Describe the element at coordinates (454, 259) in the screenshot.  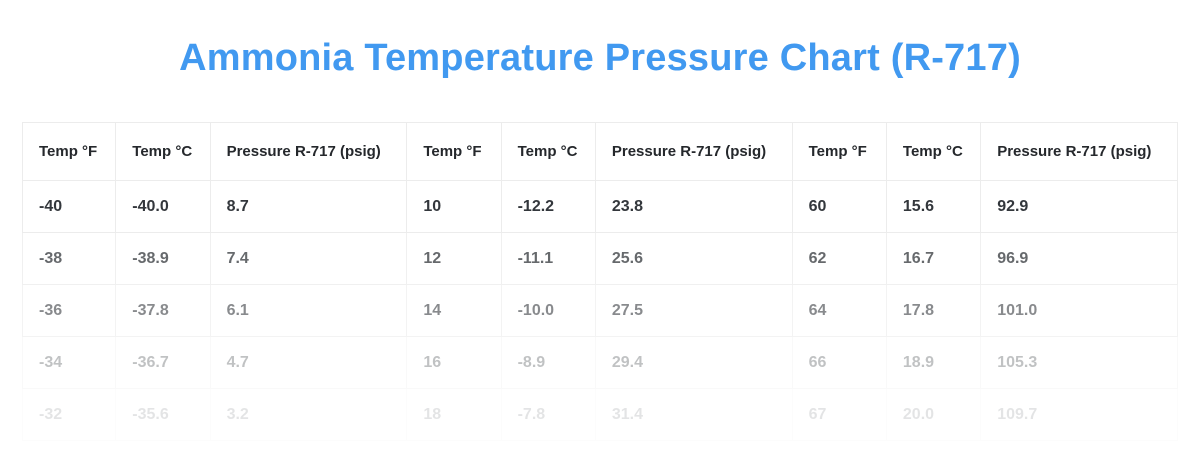
I see `table-cell: 12` at that location.